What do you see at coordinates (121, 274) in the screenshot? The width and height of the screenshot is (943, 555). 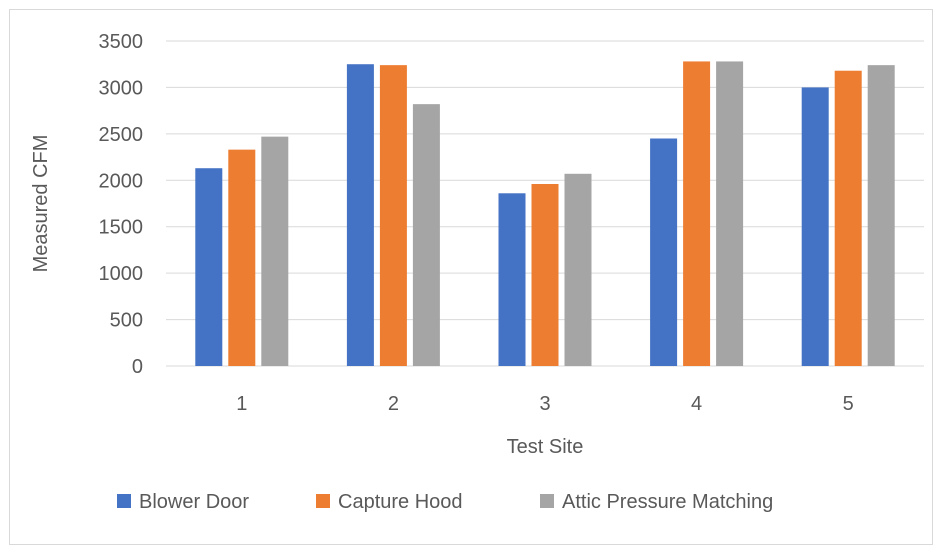 I see `y-tick-label: 1000` at bounding box center [121, 274].